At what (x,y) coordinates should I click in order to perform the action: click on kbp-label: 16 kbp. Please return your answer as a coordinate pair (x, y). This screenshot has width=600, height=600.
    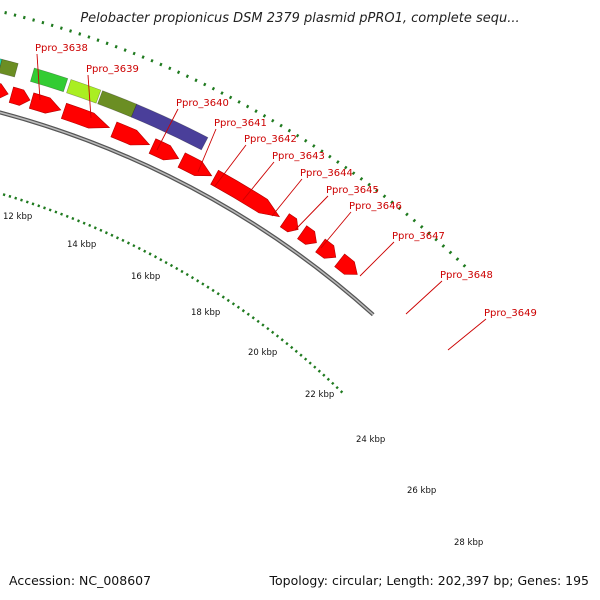
    Looking at the image, I should click on (145, 277).